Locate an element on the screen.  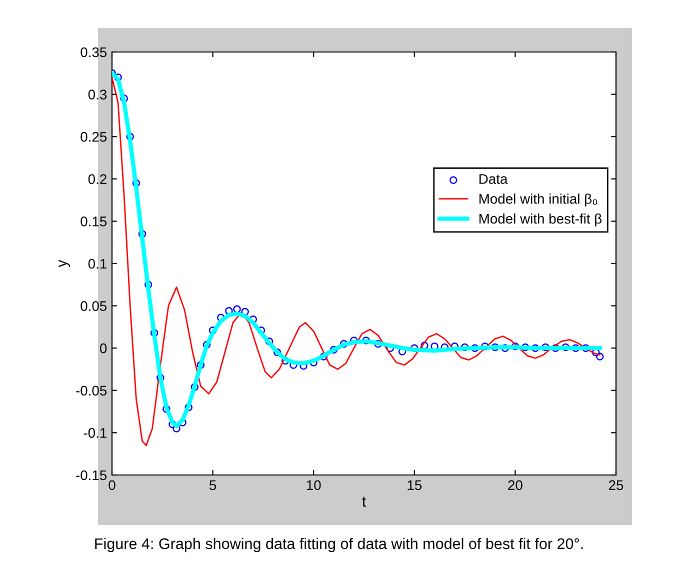
x-tick-label: 5 is located at coordinates (212, 485).